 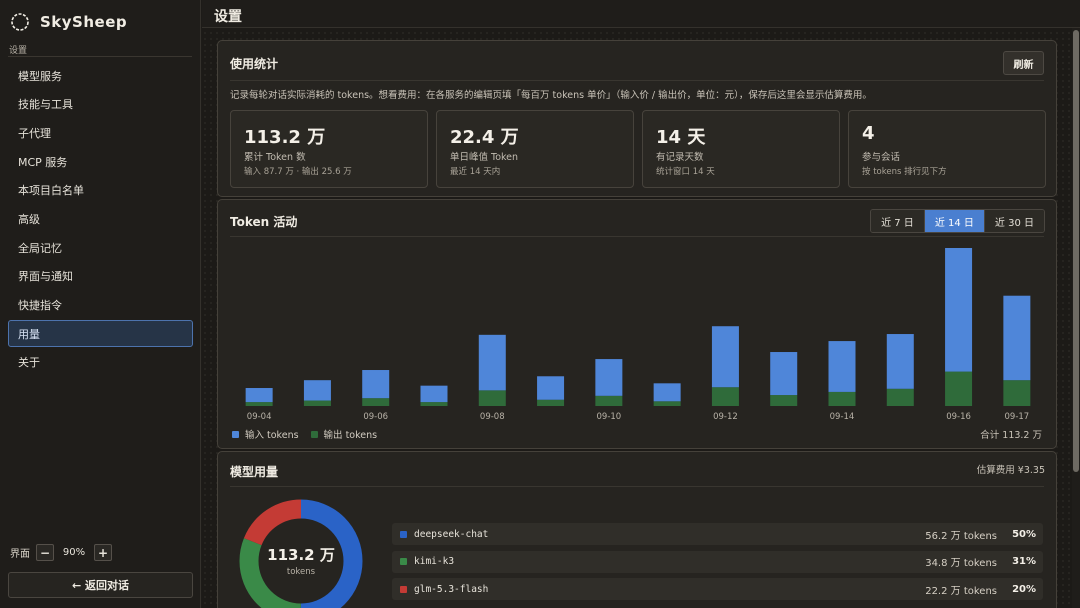 I want to click on donut-slice-kimi-k3, so click(x=301, y=553).